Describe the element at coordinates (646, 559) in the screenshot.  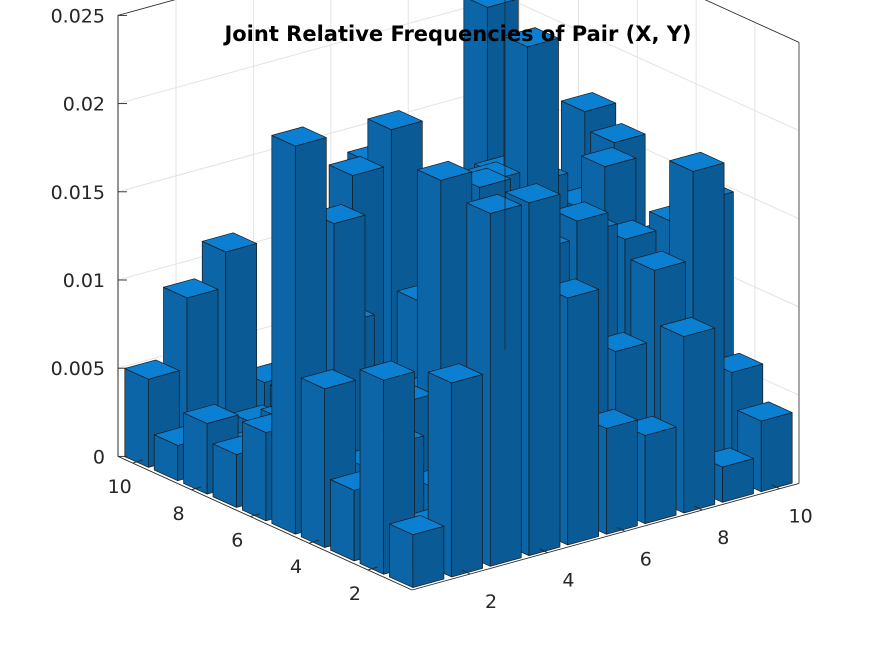
I see `x-tick-label: 6` at that location.